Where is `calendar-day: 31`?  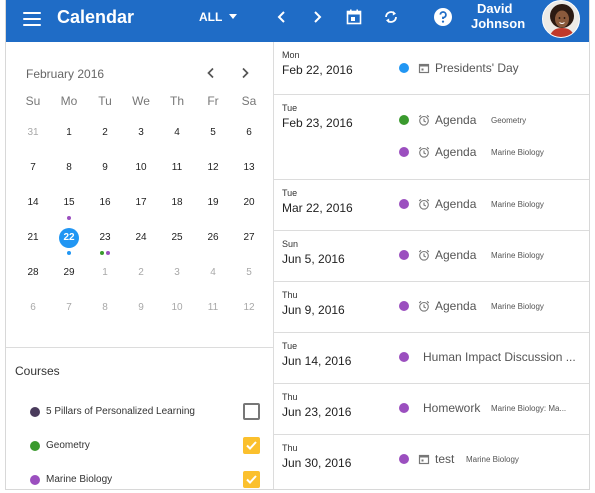 calendar-day: 31 is located at coordinates (33, 139).